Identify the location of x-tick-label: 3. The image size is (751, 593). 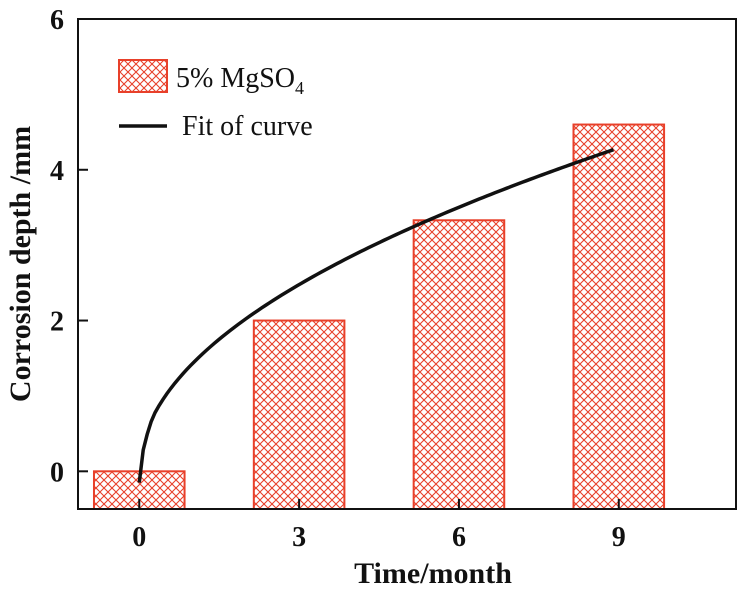
(299, 537).